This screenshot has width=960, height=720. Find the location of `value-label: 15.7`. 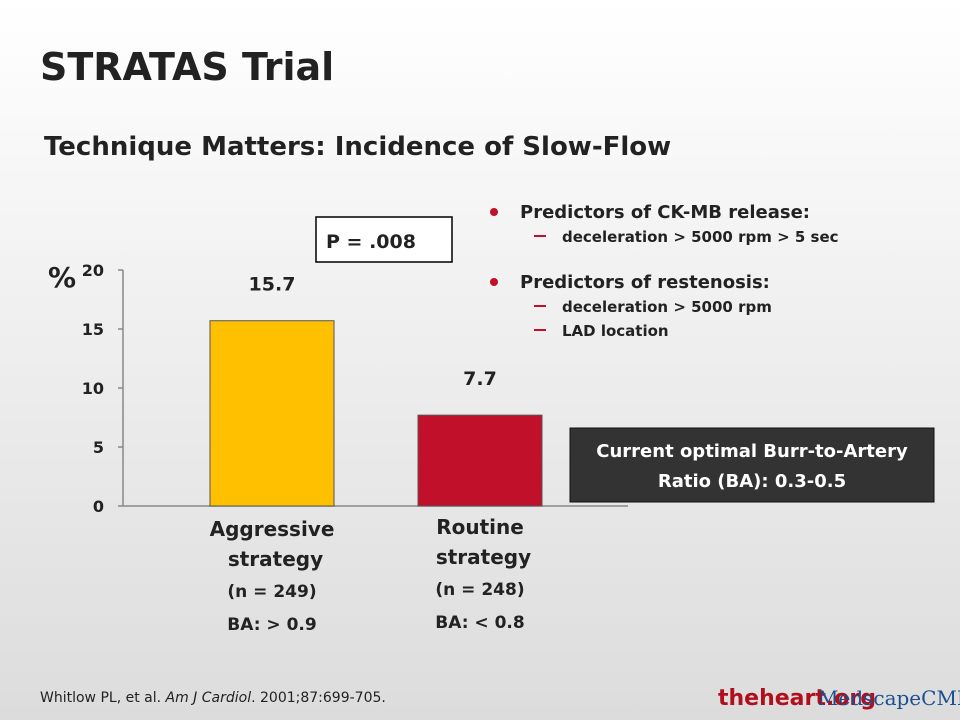

value-label: 15.7 is located at coordinates (272, 285).